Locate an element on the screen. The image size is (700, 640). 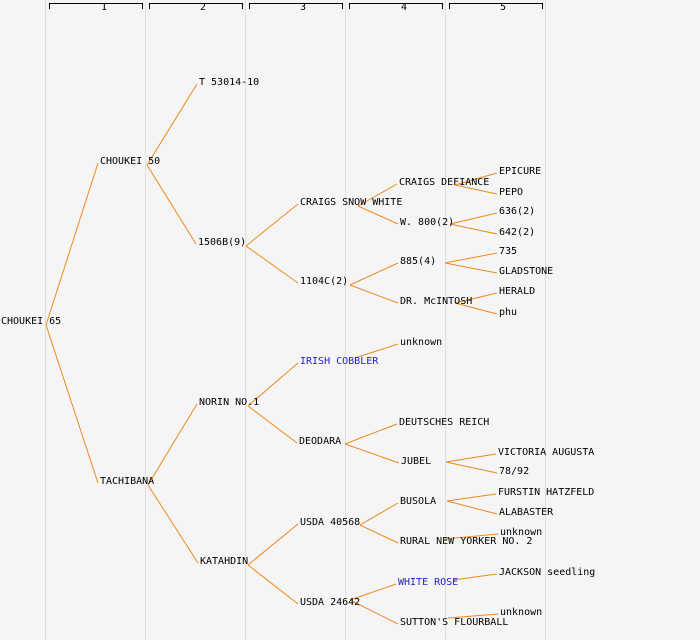
tree-node-label: 642(2) is located at coordinates (517, 232).